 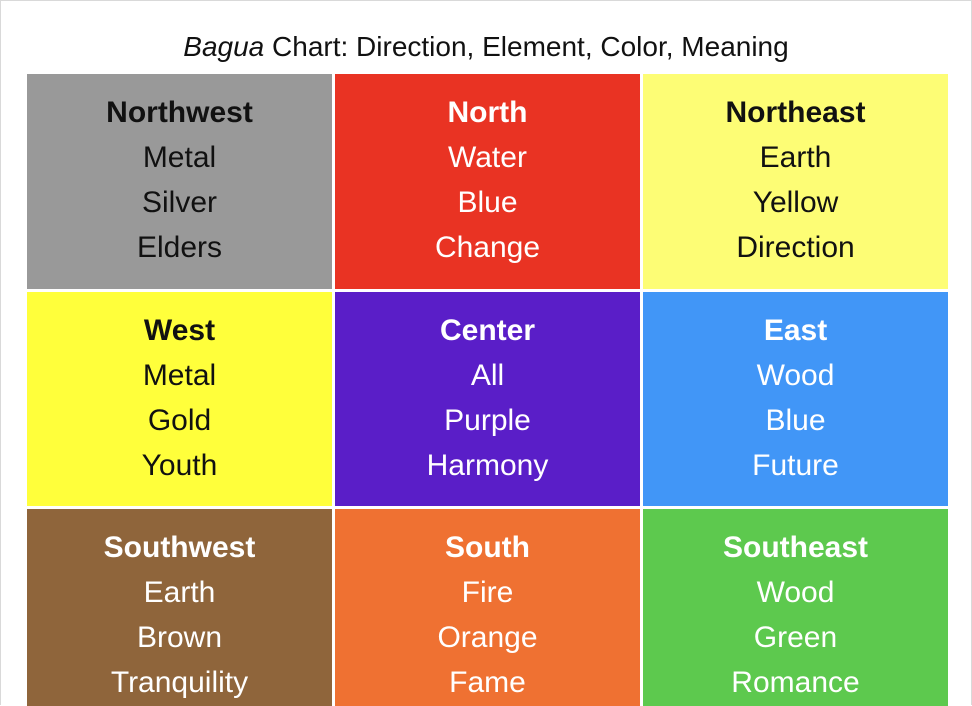 I want to click on cell-east: East Wood Blue Future, so click(x=795, y=399).